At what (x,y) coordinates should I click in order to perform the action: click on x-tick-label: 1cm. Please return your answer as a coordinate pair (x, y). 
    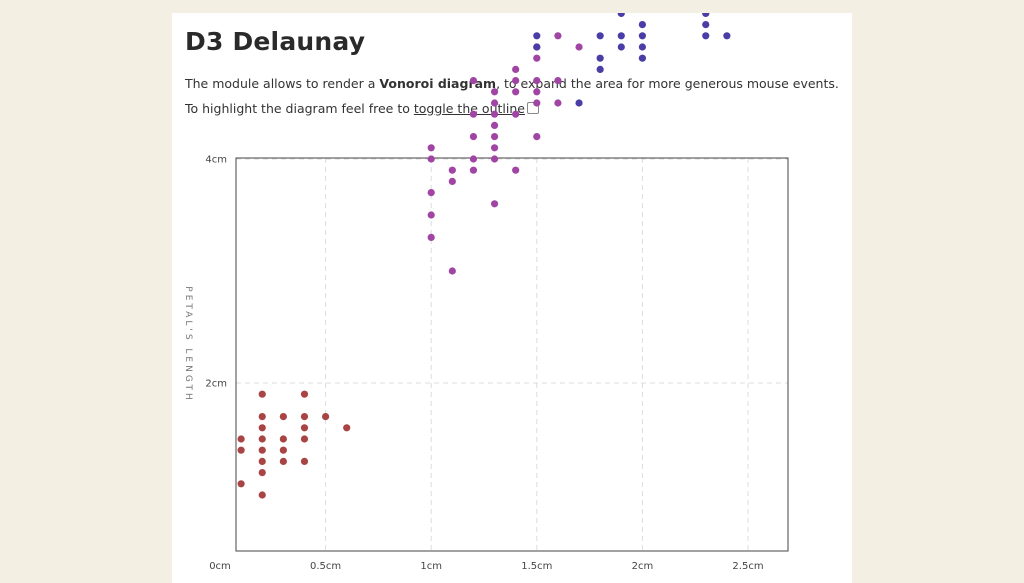
    Looking at the image, I should click on (431, 566).